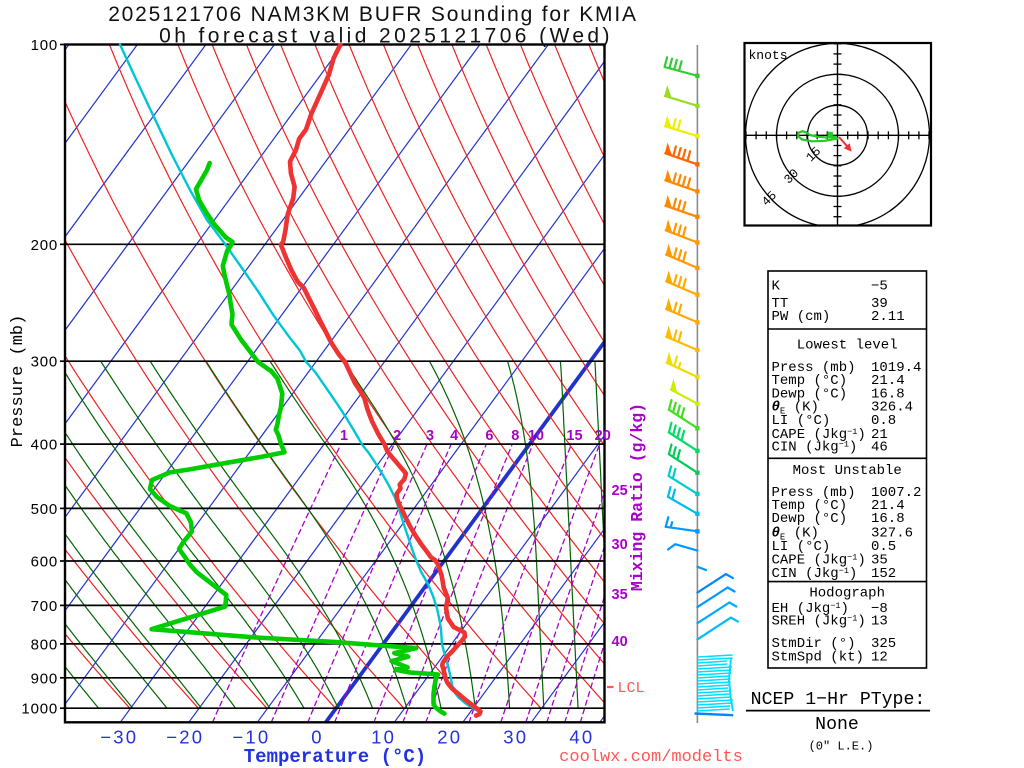 The image size is (1024, 768). Describe the element at coordinates (620, 491) in the screenshot. I see `svg-text: 25` at that location.